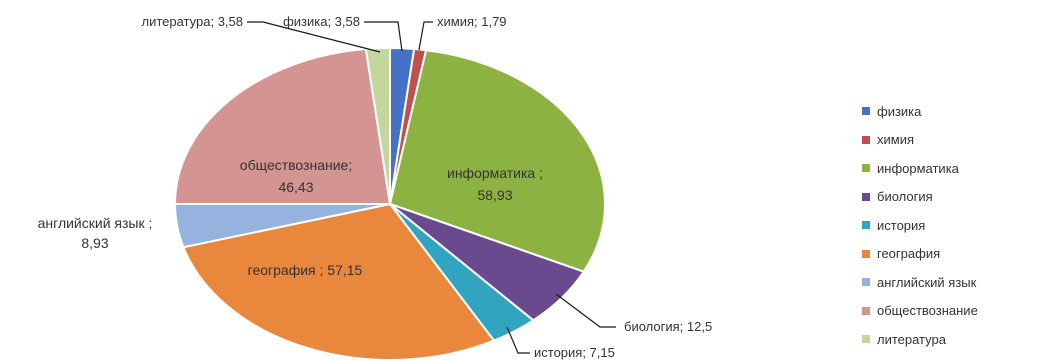  I want to click on legend-item-1: физика, so click(952, 111).